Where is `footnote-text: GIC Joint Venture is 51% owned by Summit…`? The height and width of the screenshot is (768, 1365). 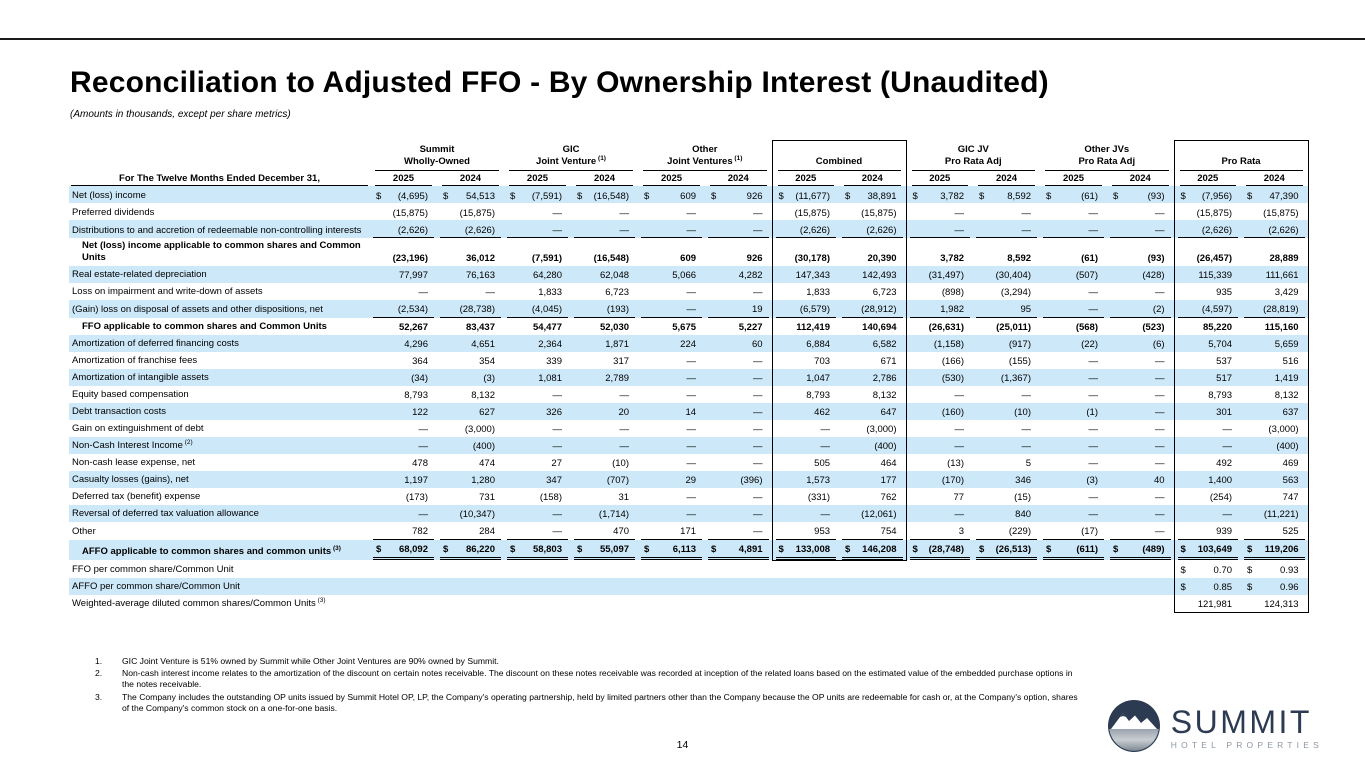
footnote-text: GIC Joint Venture is 51% owned by Summit… is located at coordinates (310, 661).